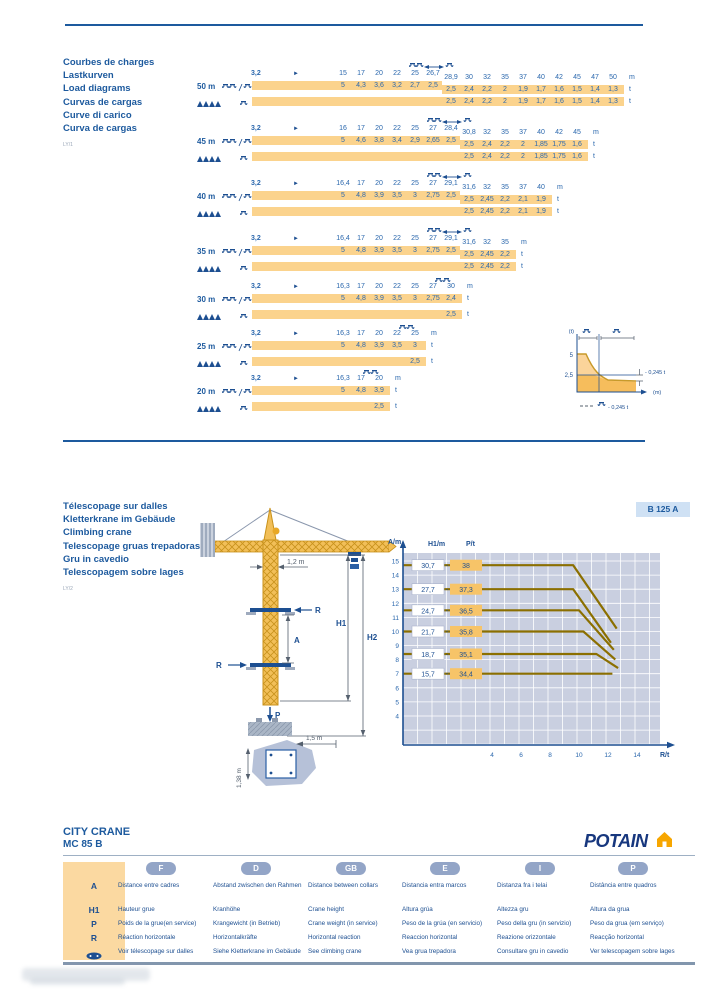  I want to click on legend-cell: Kranhöhe, so click(227, 909).